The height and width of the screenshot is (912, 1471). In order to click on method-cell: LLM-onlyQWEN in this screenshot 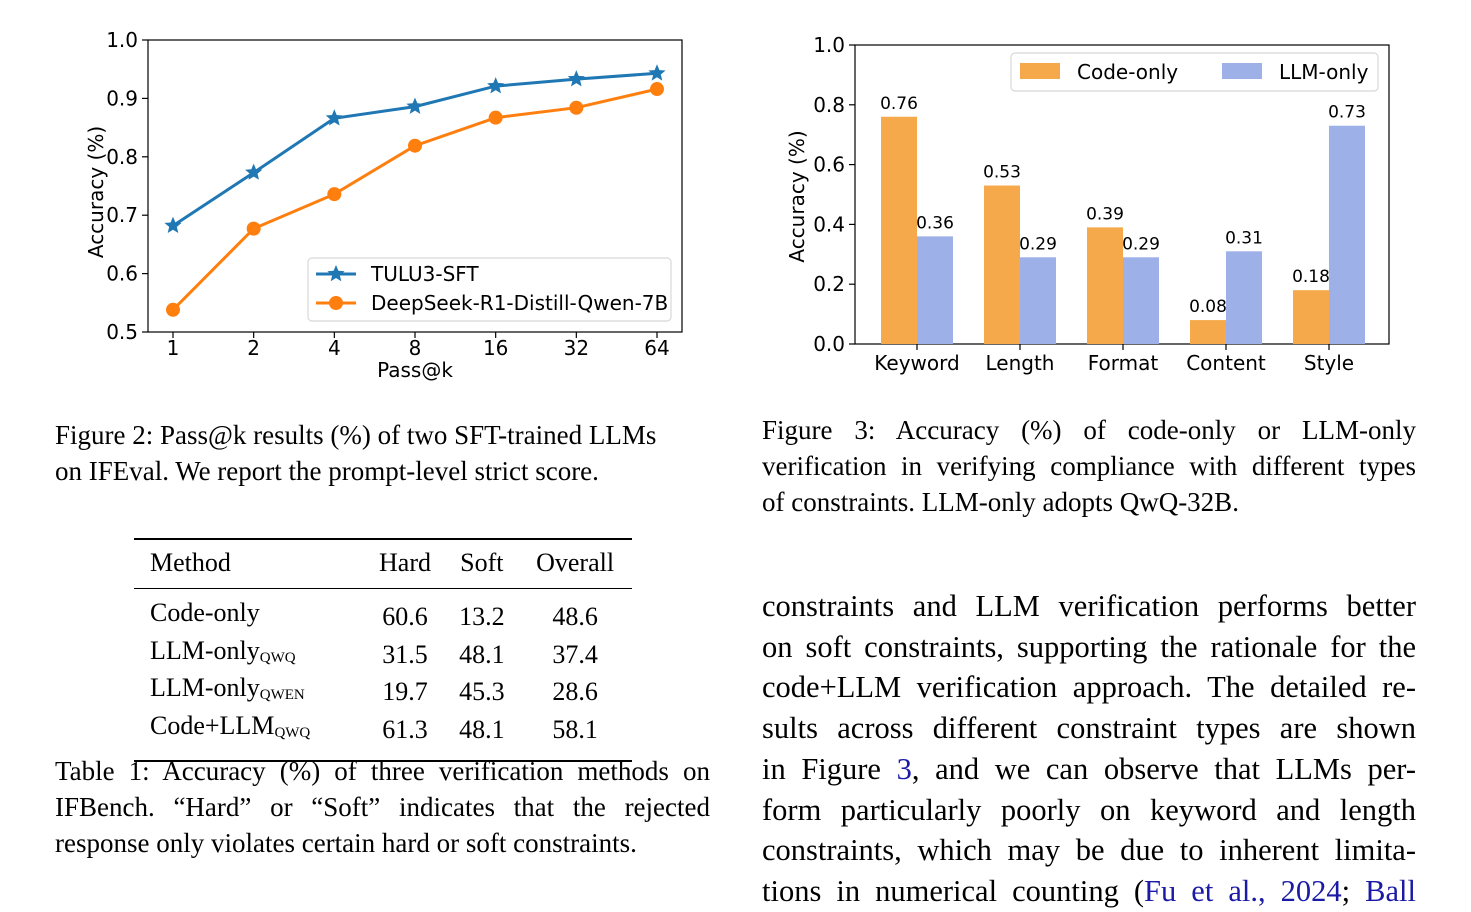, I will do `click(227, 688)`.